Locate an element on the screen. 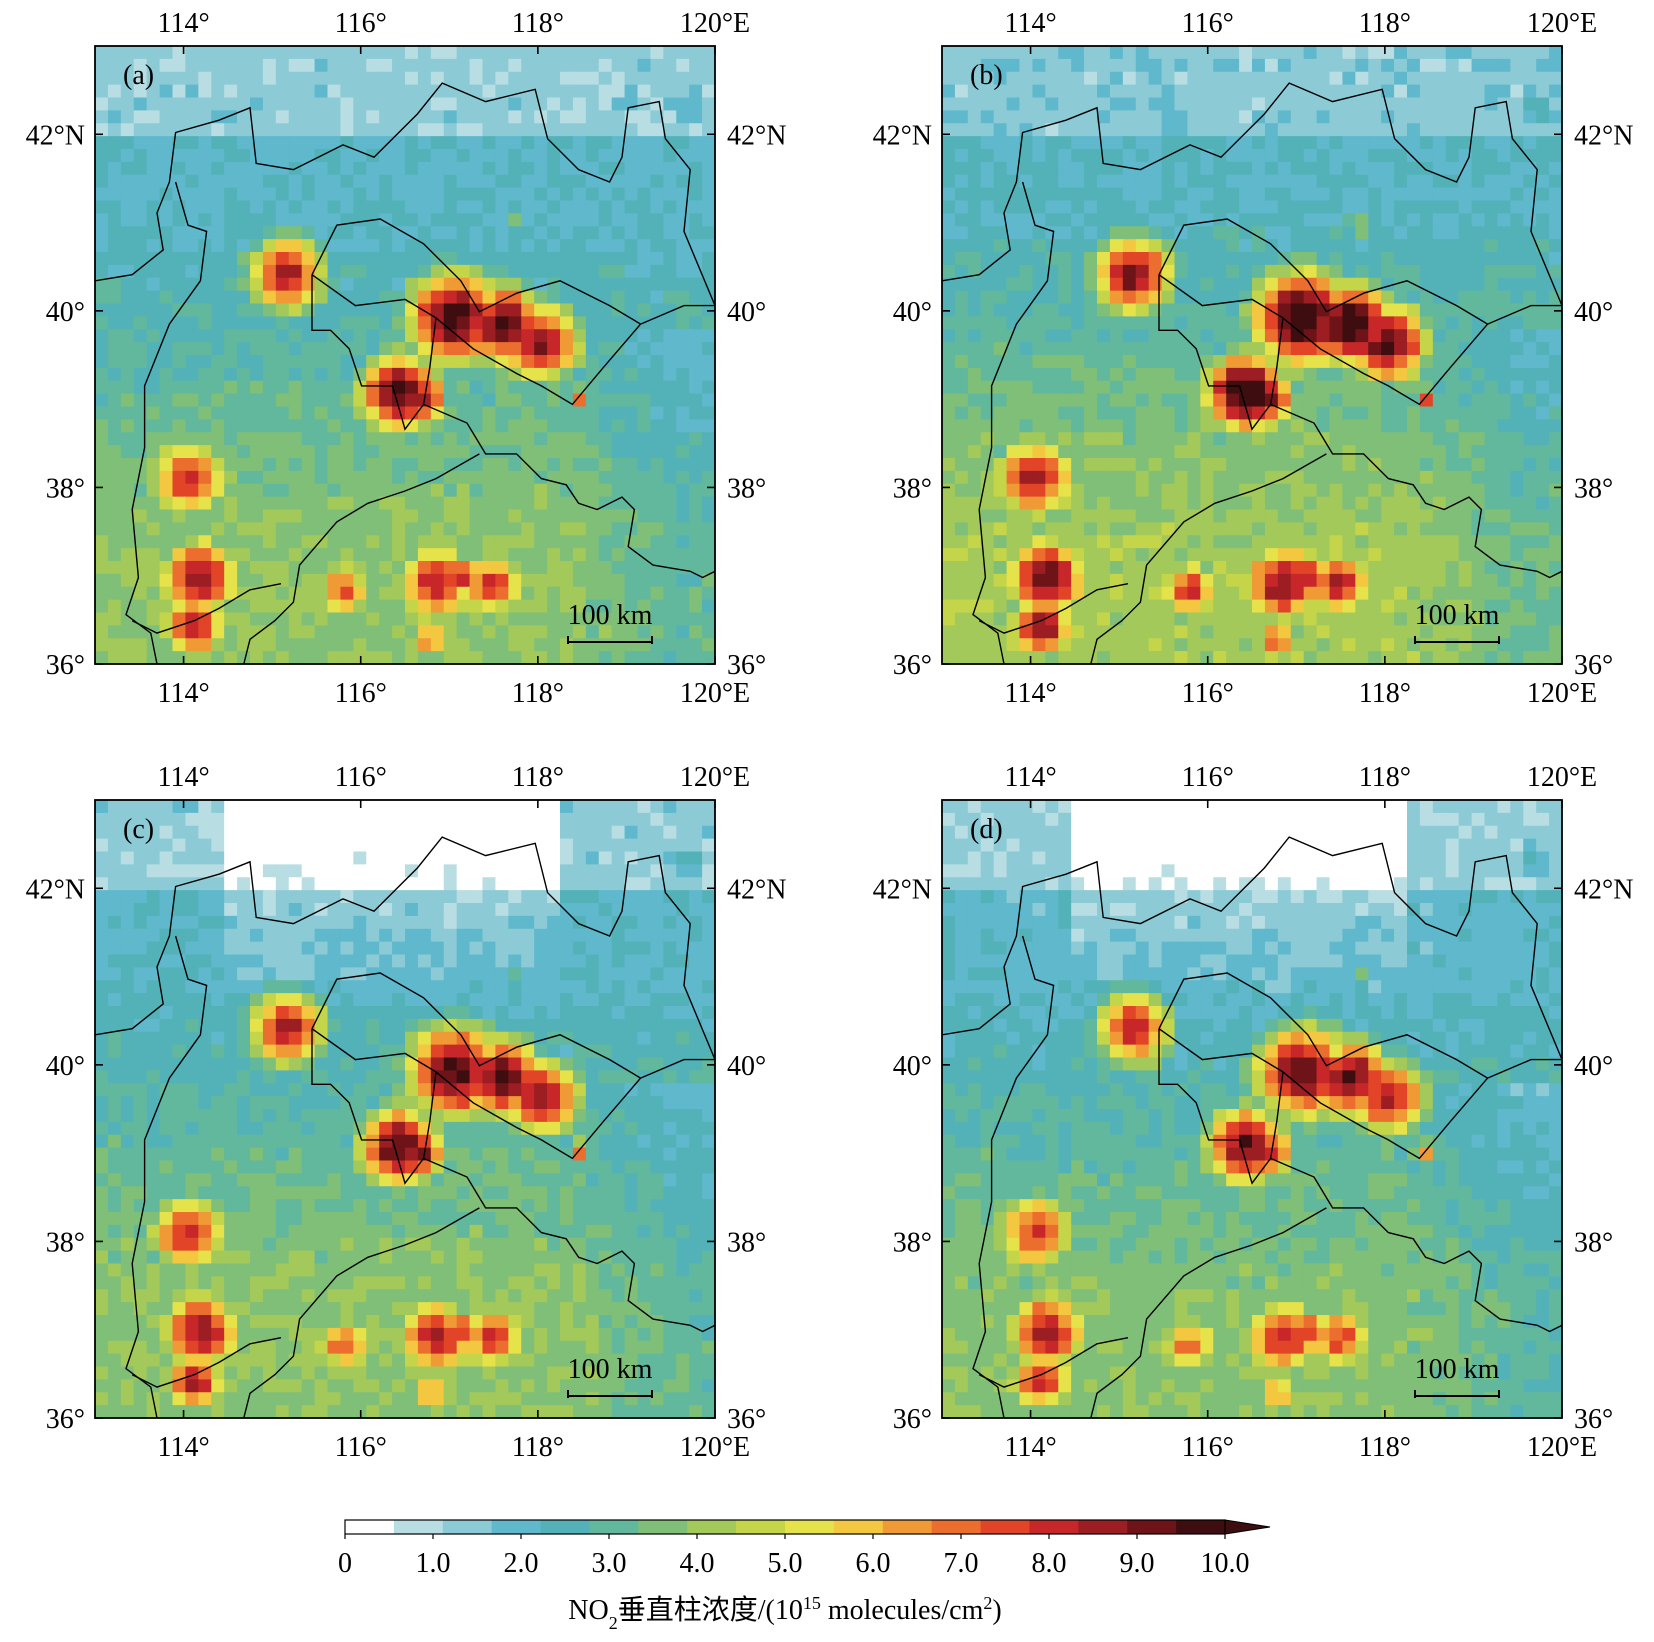  colorbar-tick-label: 3.0 is located at coordinates (609, 1563).